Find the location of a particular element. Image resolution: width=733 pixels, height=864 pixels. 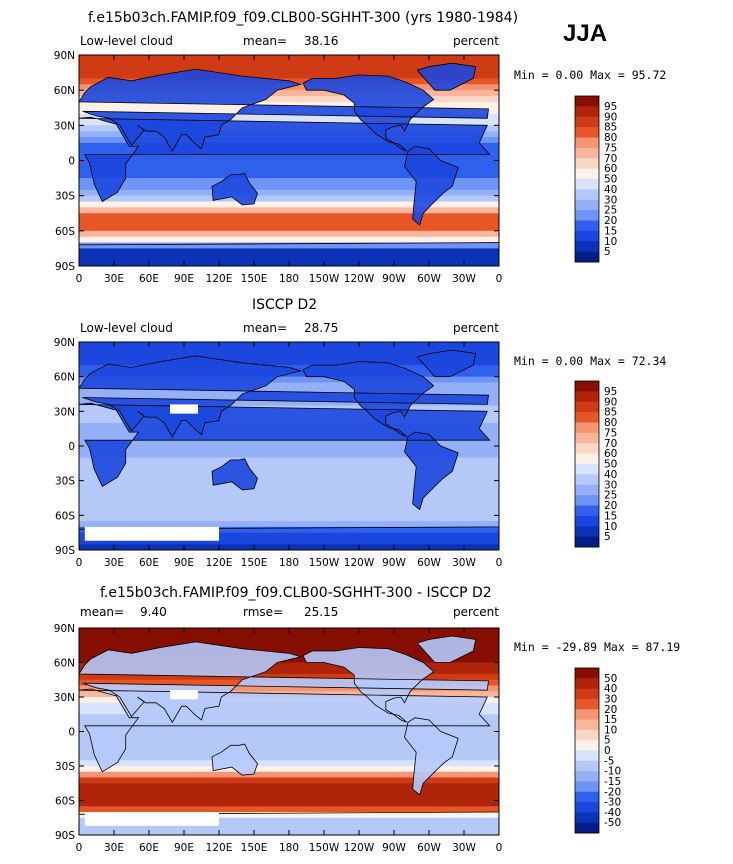

y-tick-label: 30N is located at coordinates (64, 698).